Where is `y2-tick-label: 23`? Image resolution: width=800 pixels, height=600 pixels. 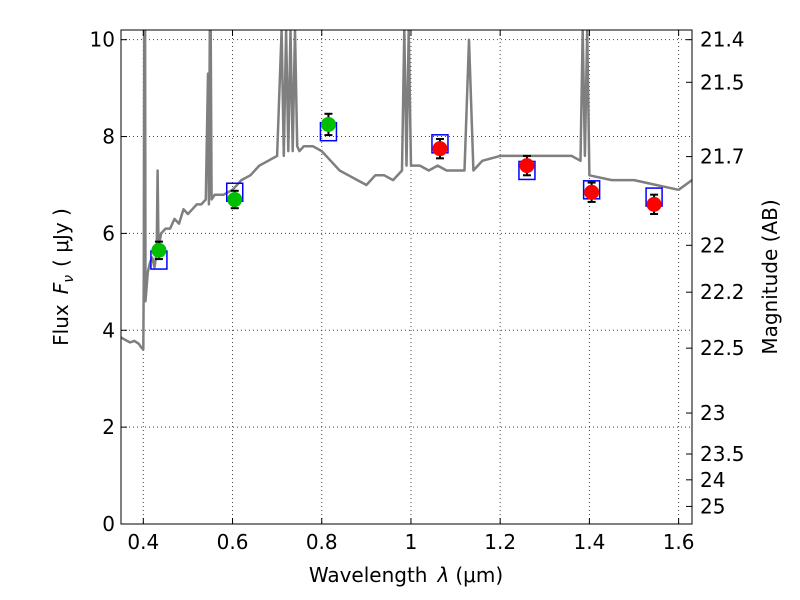 y2-tick-label: 23 is located at coordinates (712, 413).